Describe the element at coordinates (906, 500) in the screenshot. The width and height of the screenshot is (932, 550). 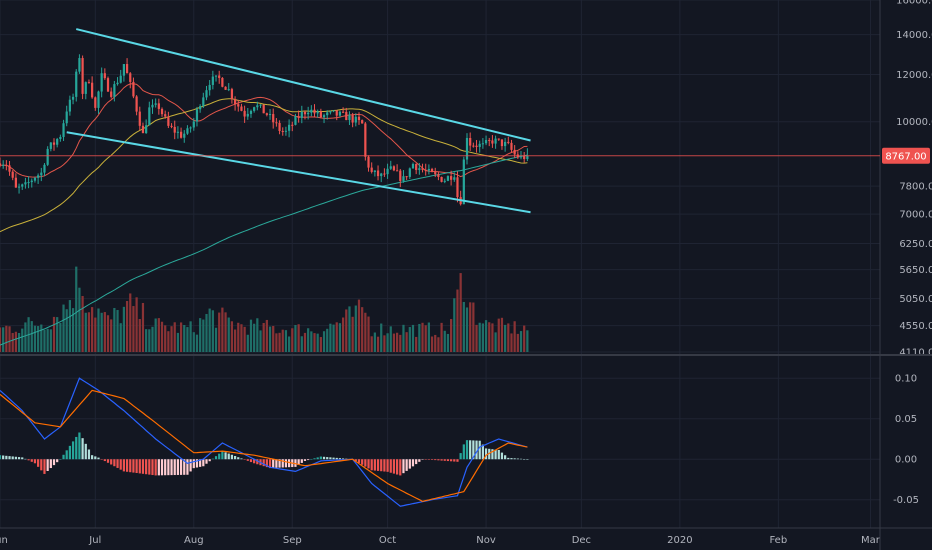
I see `macd-tick-label: -0.05` at that location.